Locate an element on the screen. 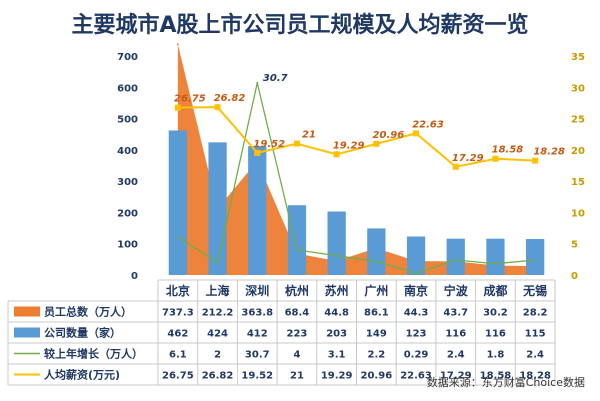 The height and width of the screenshot is (401, 600). table-cell: 86.1 is located at coordinates (376, 313).